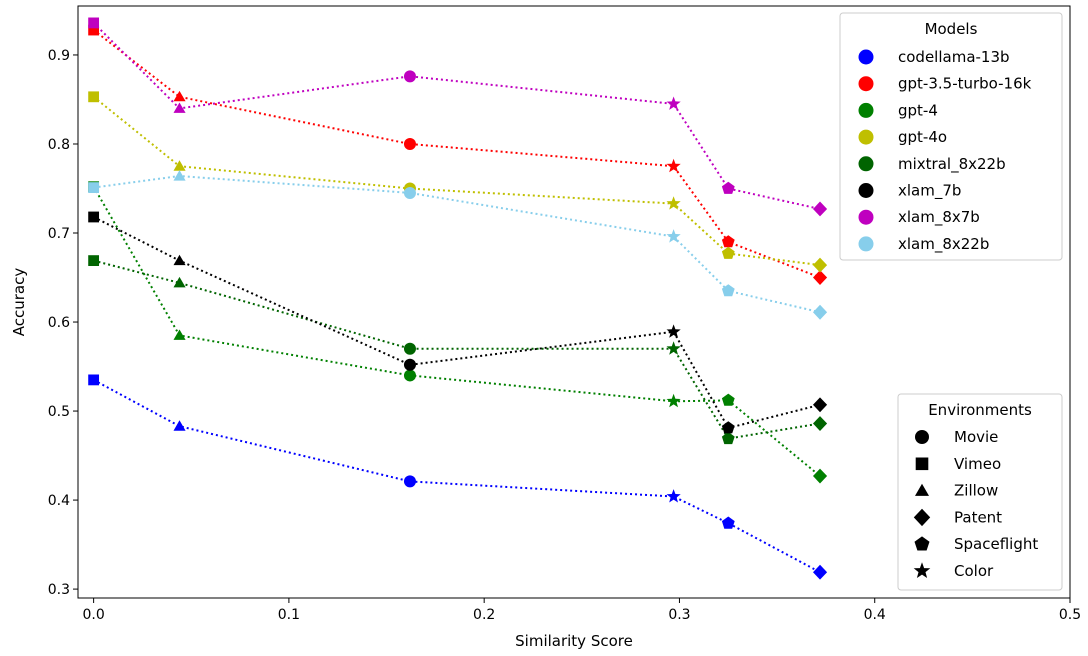 The image size is (1088, 656). Describe the element at coordinates (954, 57) in the screenshot. I see `legend-label: codellama-13b` at that location.